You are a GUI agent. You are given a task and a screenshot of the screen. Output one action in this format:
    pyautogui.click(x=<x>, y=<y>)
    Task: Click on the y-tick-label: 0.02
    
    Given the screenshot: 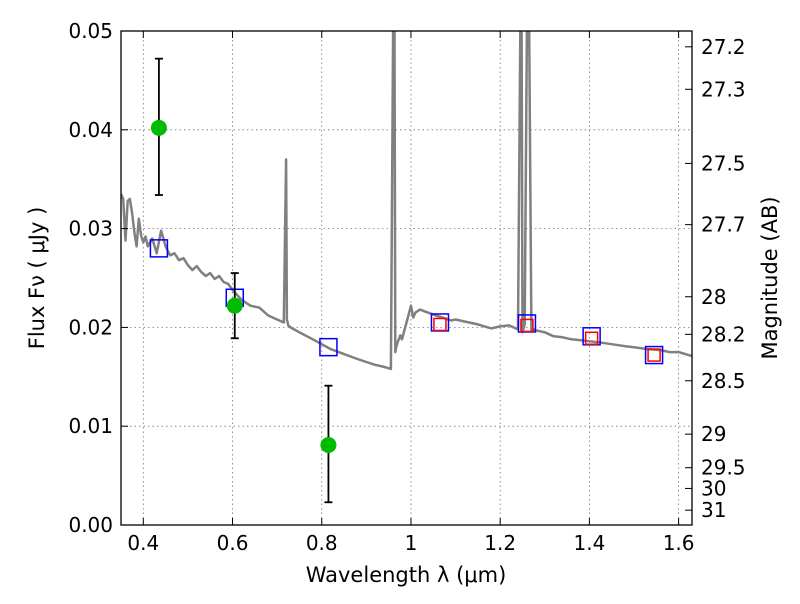 What is the action you would take?
    pyautogui.click(x=90, y=327)
    